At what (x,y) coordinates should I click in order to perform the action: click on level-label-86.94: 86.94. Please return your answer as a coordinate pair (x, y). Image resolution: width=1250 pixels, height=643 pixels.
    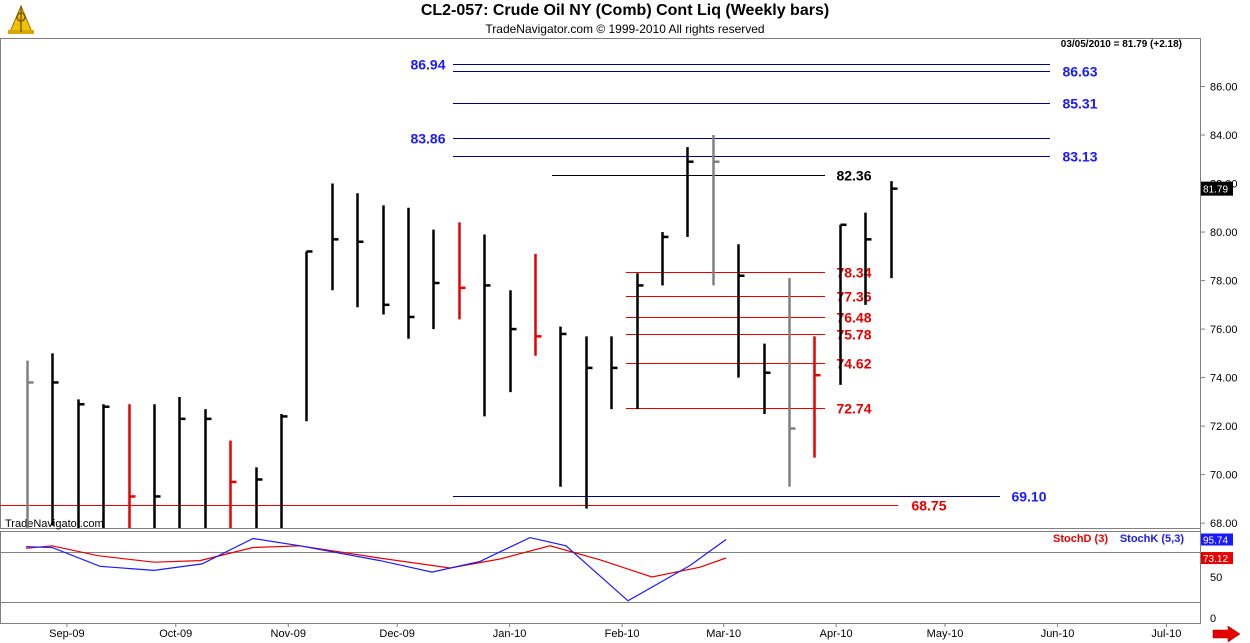
    Looking at the image, I should click on (427, 65).